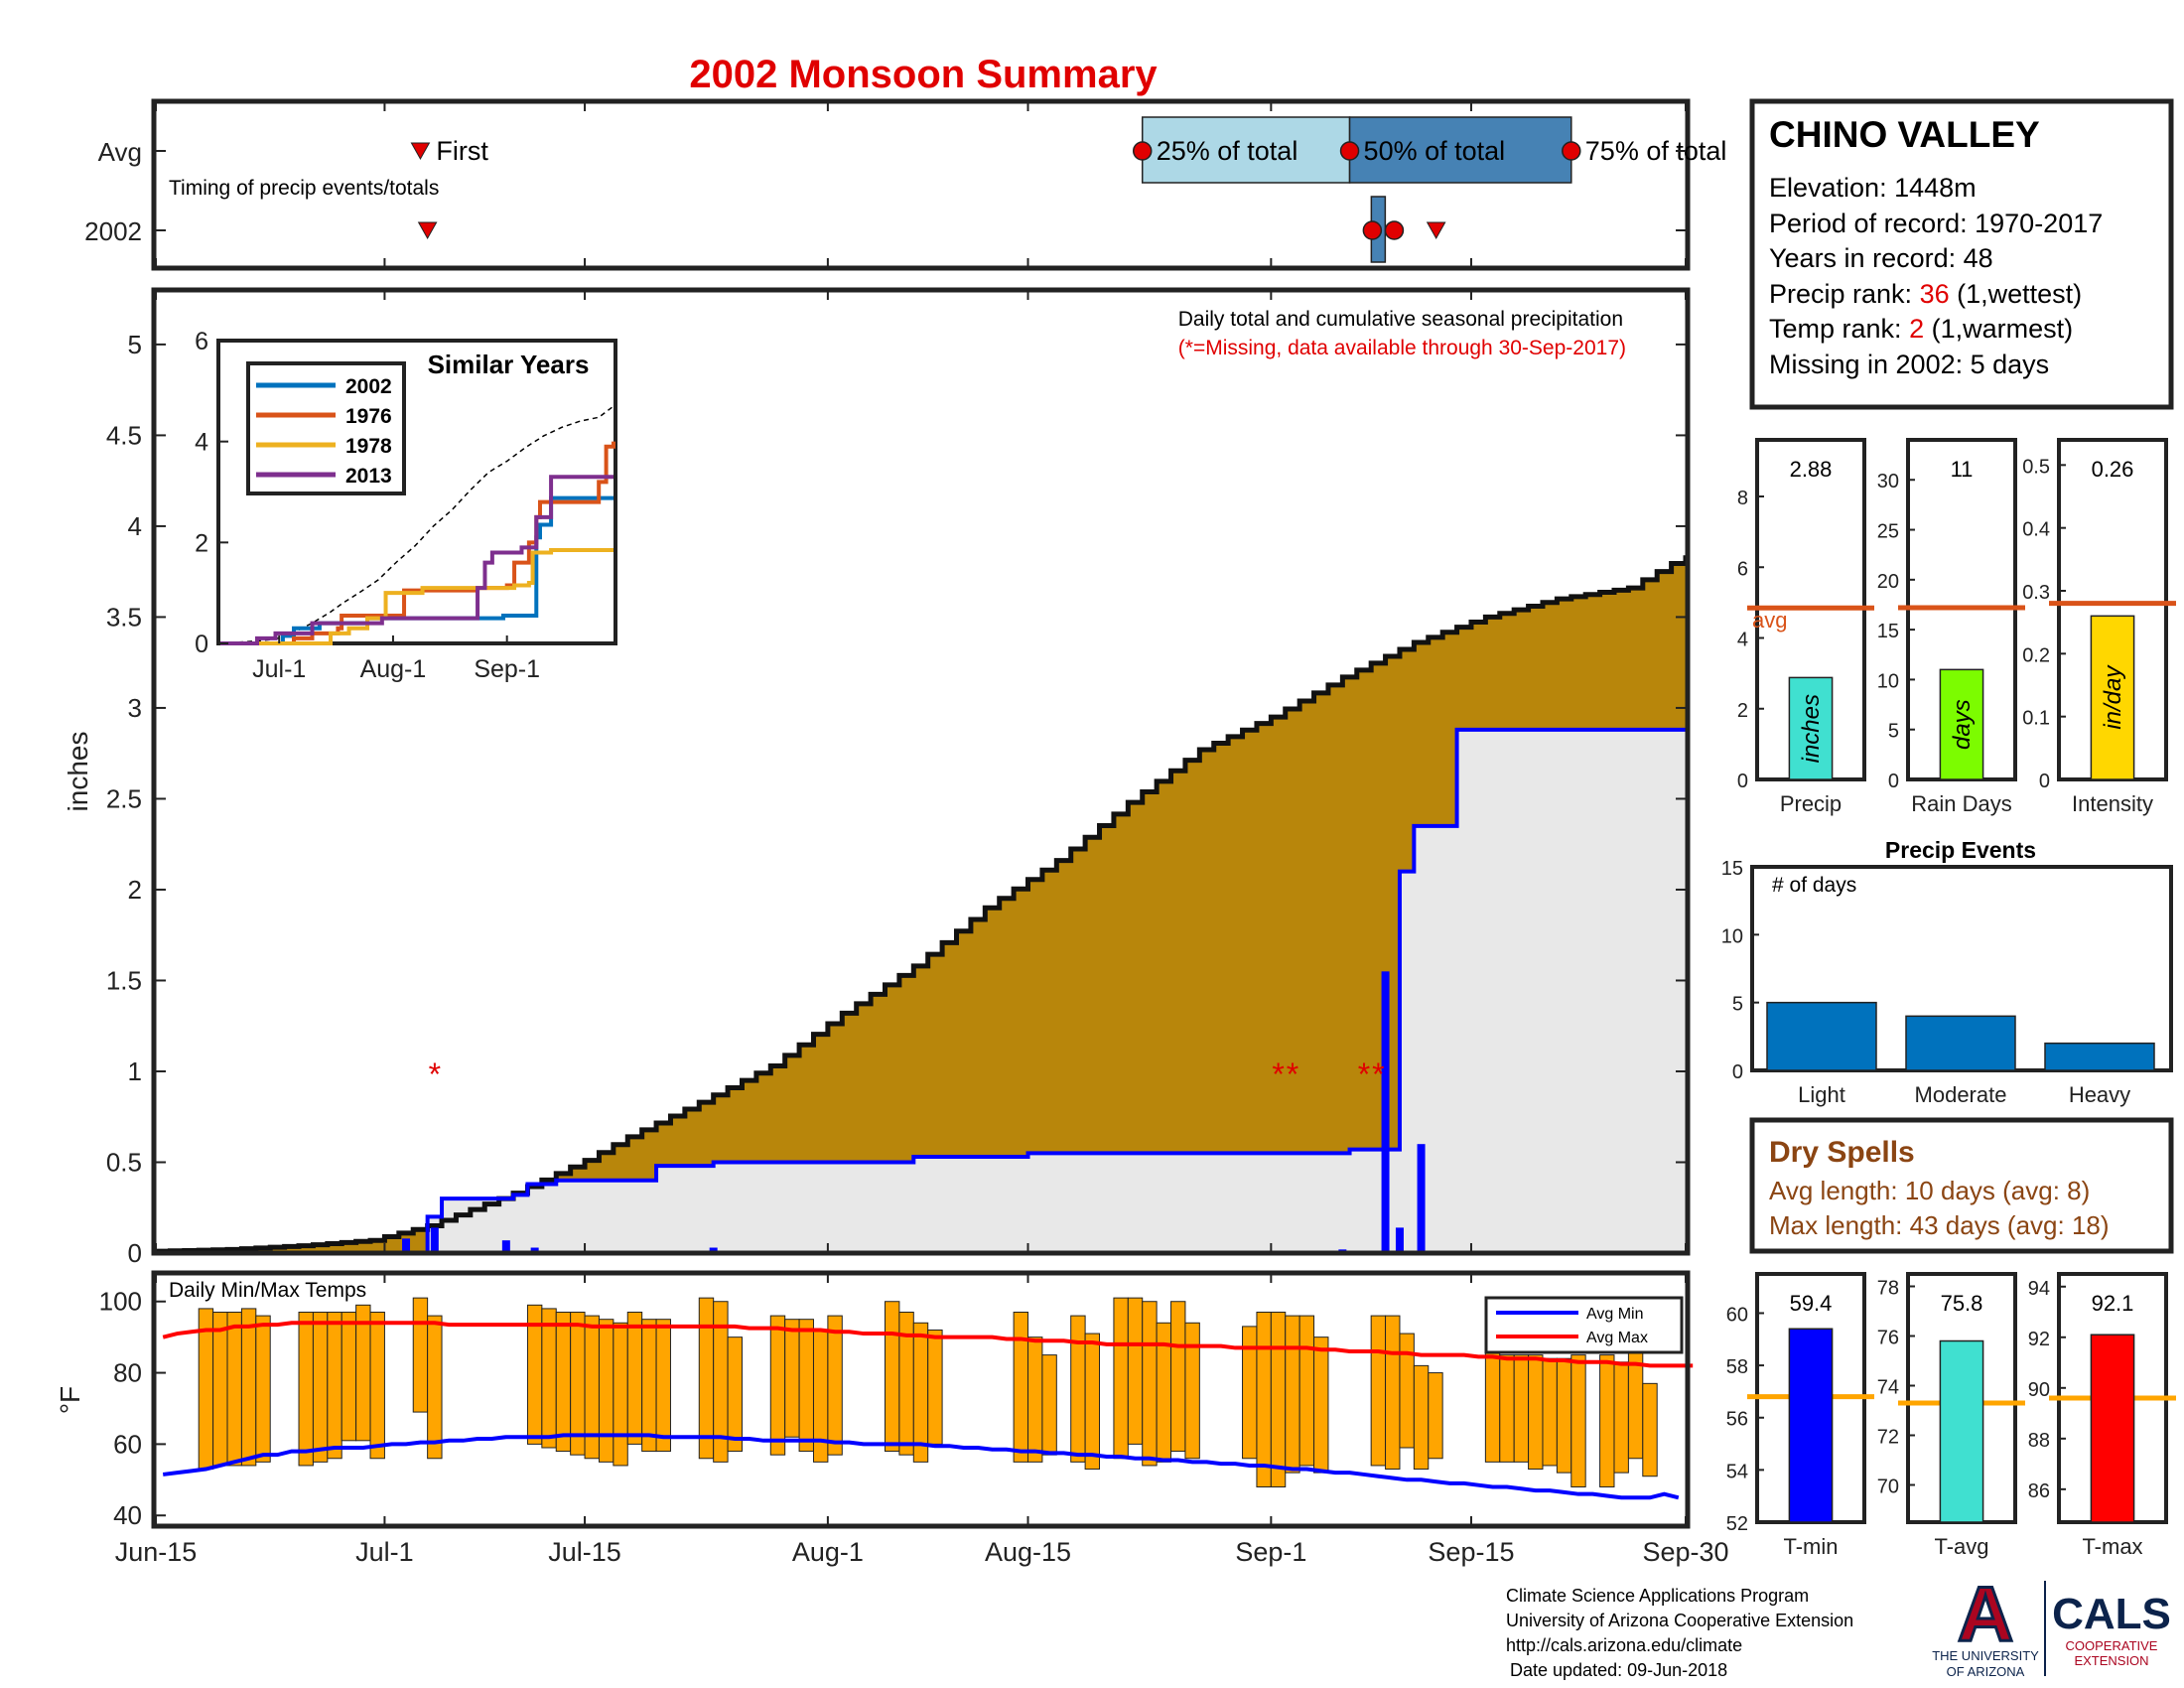 Image resolution: width=2184 pixels, height=1688 pixels. What do you see at coordinates (1888, 582) in the screenshot?
I see `raindays-stat-ytick-label: 20` at bounding box center [1888, 582].